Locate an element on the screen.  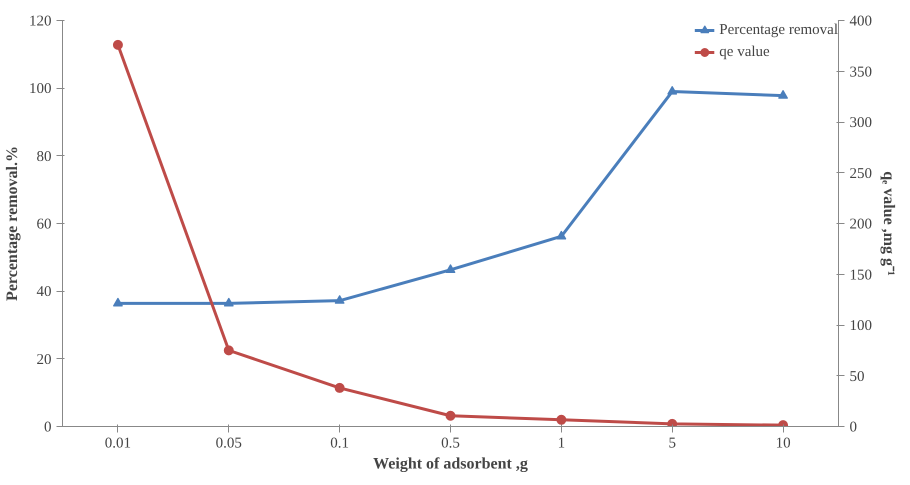
x-tick-label: 0.1 is located at coordinates (340, 444).